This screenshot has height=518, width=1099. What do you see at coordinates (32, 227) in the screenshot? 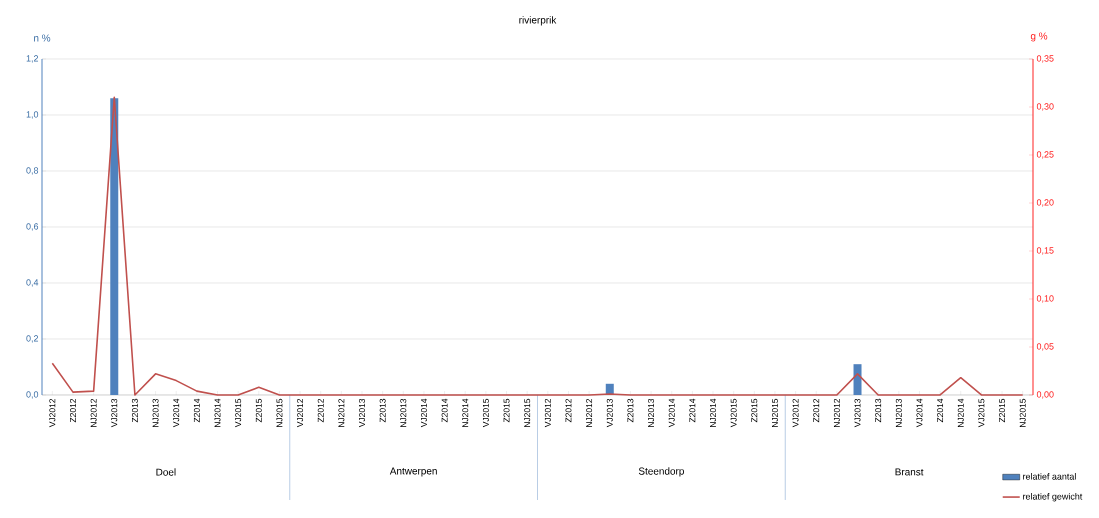
I see `y-tick-label: 0,6` at bounding box center [32, 227].